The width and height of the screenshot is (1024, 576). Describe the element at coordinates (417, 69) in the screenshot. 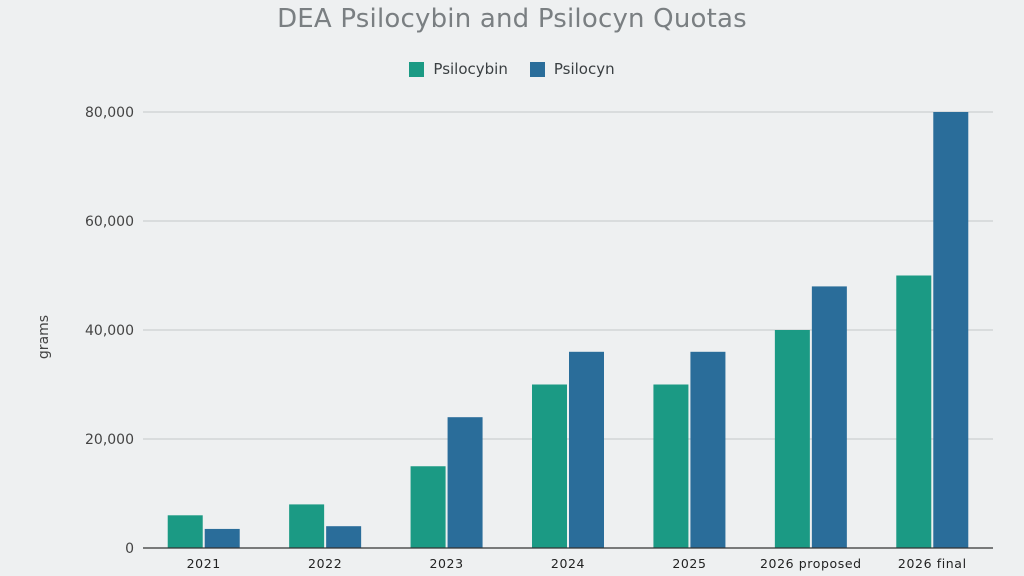

I see `legend-swatch-psilocybin` at that location.